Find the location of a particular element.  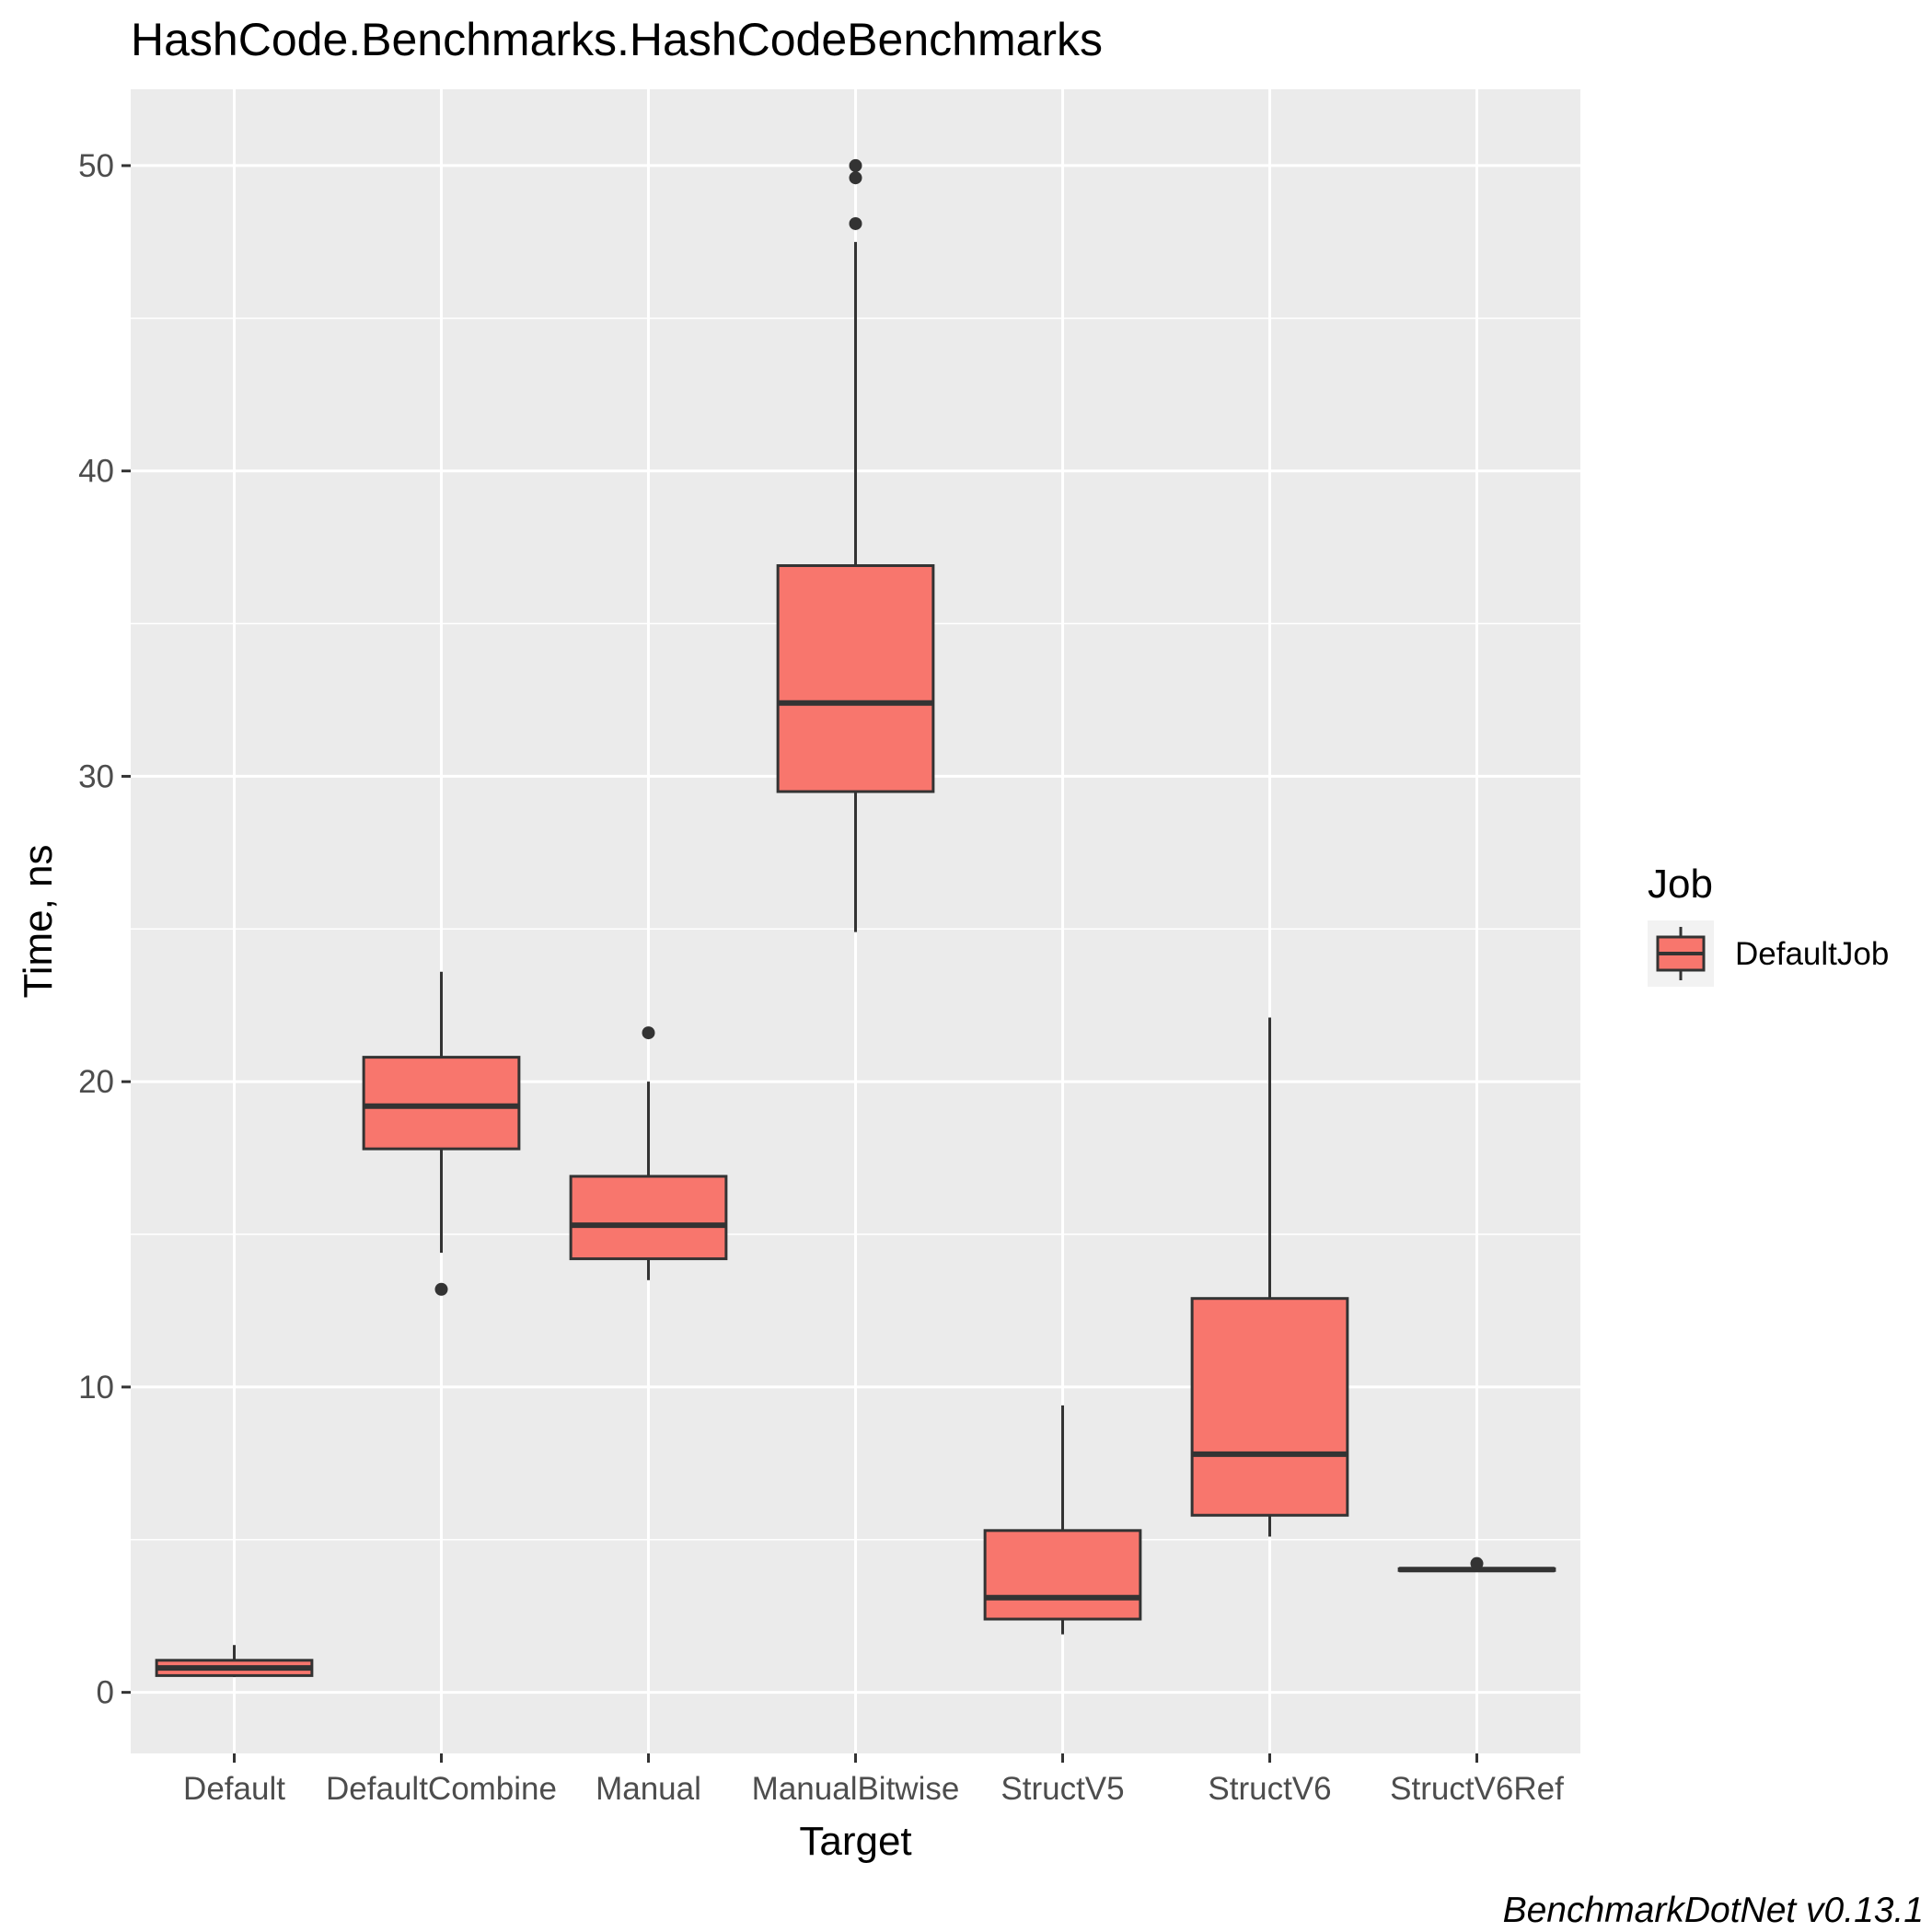

y-axis-title: Time, ns is located at coordinates (38, 921).